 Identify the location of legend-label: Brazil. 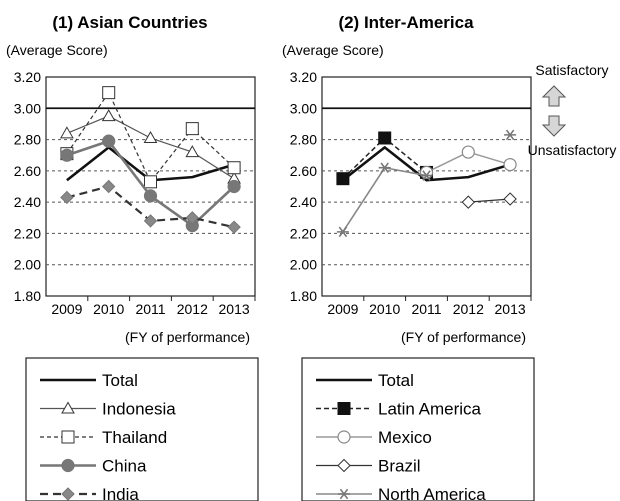
(399, 466).